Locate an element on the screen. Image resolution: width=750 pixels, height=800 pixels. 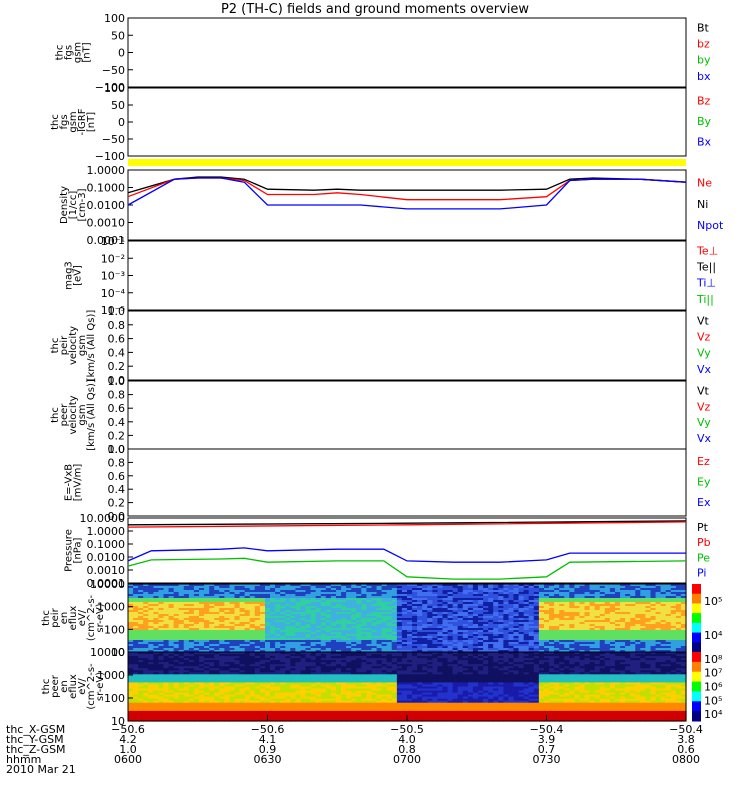
legend-entry: Ti|| is located at coordinates (705, 299).